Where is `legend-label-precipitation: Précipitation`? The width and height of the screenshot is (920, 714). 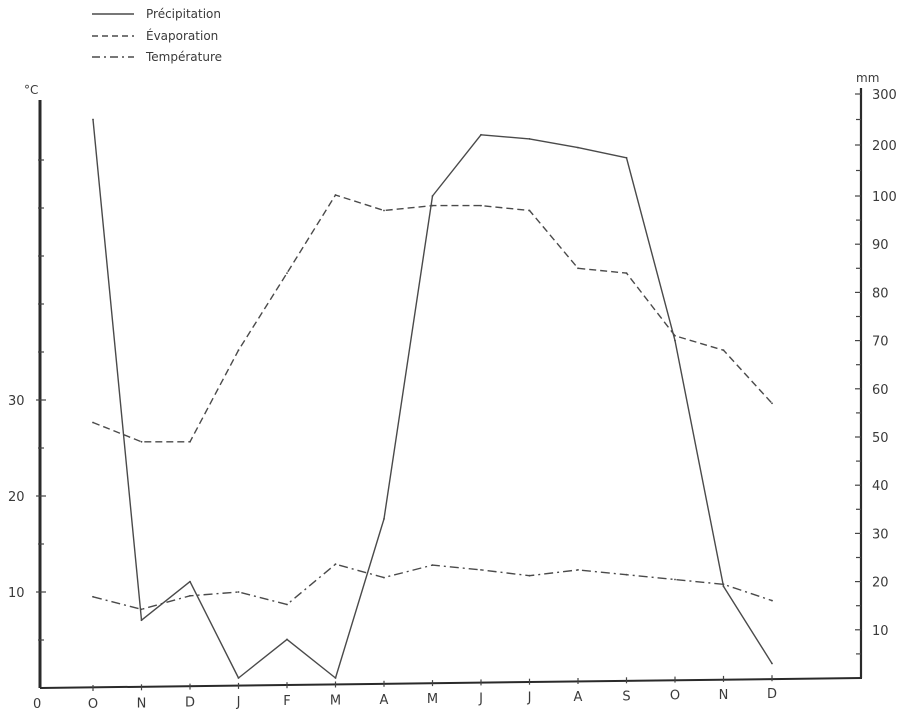 legend-label-precipitation: Précipitation is located at coordinates (183, 14).